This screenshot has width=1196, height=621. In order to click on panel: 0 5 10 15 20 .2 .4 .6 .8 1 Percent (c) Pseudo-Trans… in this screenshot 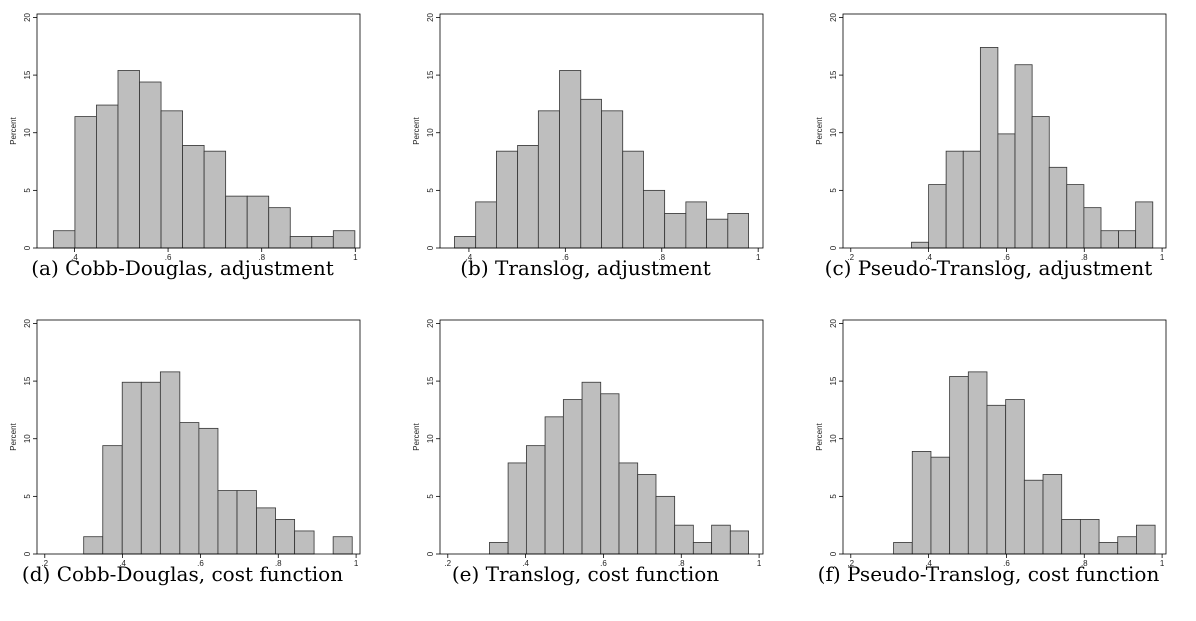, I will do `click(991, 146)`.